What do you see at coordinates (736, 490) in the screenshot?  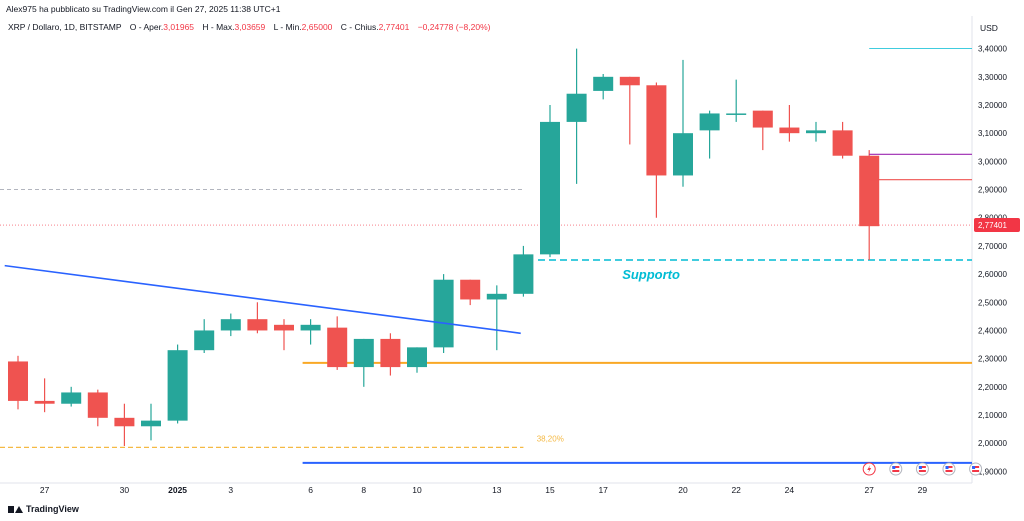 I see `x-tick-label: 22` at bounding box center [736, 490].